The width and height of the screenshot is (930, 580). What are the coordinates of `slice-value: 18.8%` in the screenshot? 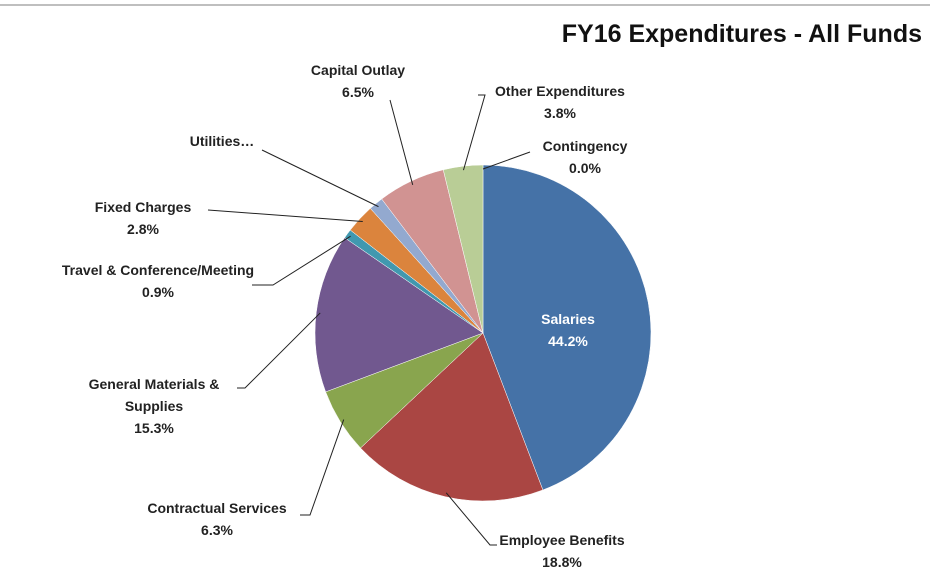 It's located at (562, 562).